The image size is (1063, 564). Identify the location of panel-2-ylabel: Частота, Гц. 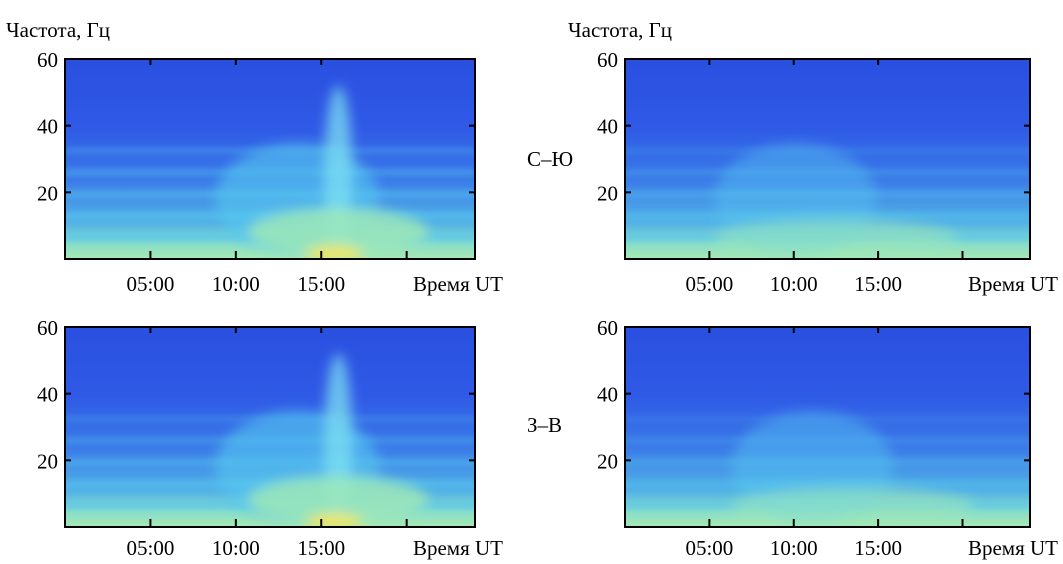
(620, 30).